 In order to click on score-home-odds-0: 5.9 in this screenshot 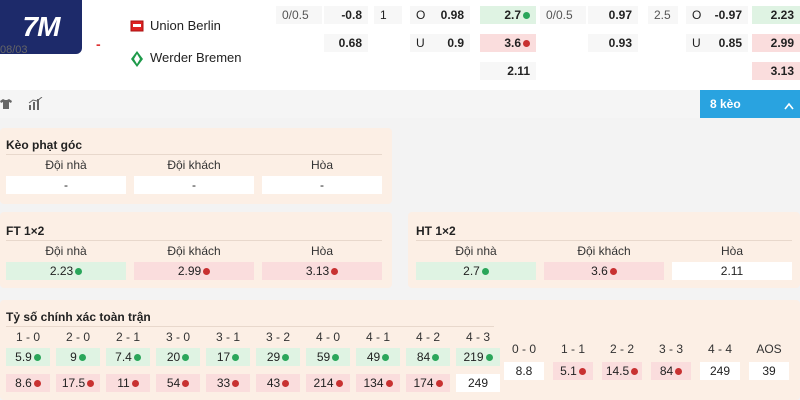, I will do `click(28, 357)`.